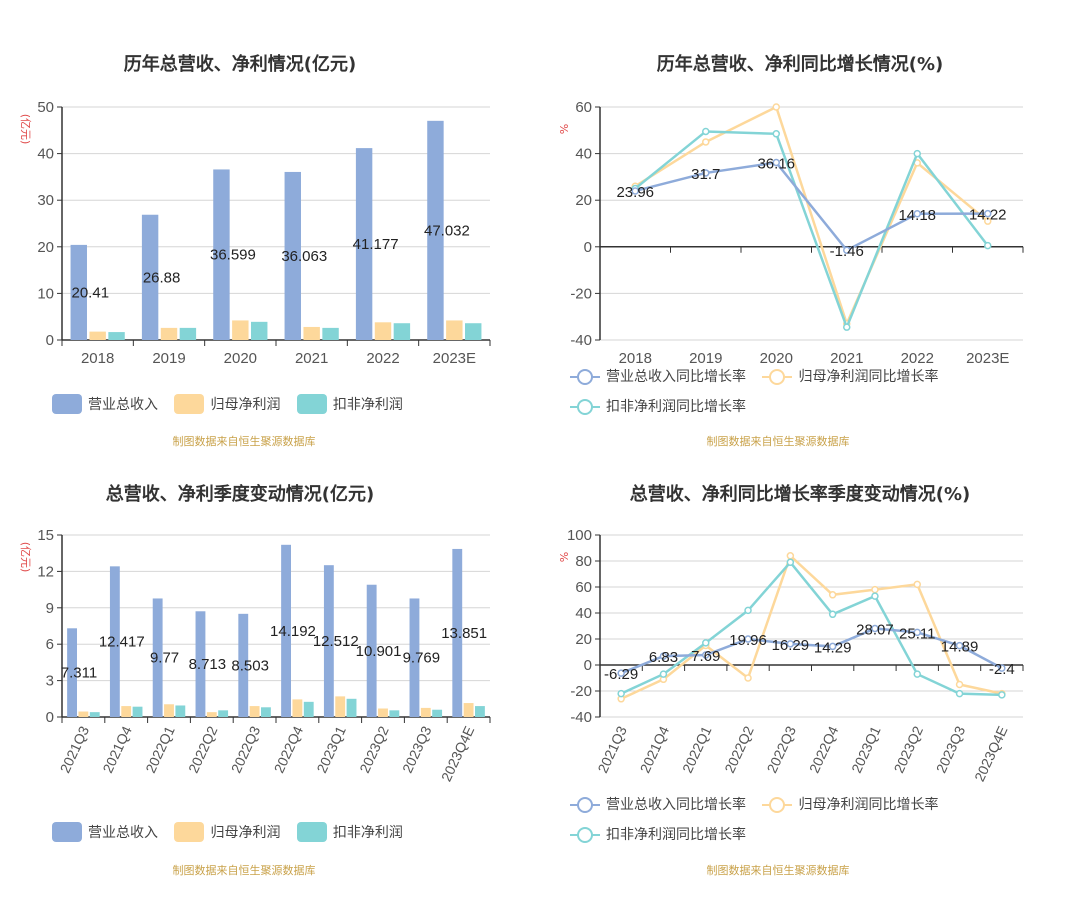 The image size is (1085, 910). I want to click on legend-item-net-profit-growth: 归母净利润同比增长率, so click(850, 804).